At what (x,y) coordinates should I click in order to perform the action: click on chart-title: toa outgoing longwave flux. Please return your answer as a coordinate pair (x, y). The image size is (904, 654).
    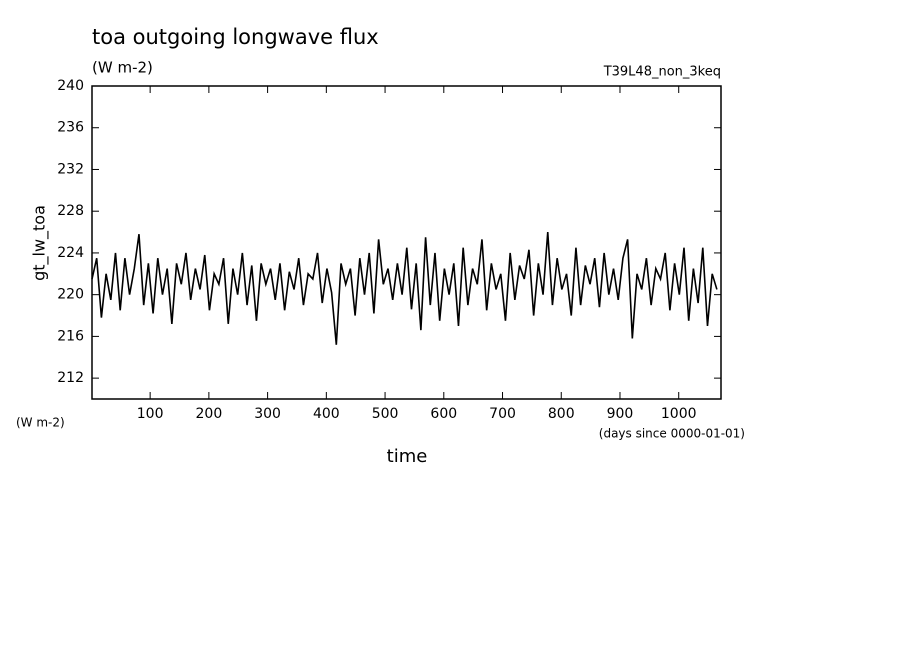
    Looking at the image, I should click on (235, 37).